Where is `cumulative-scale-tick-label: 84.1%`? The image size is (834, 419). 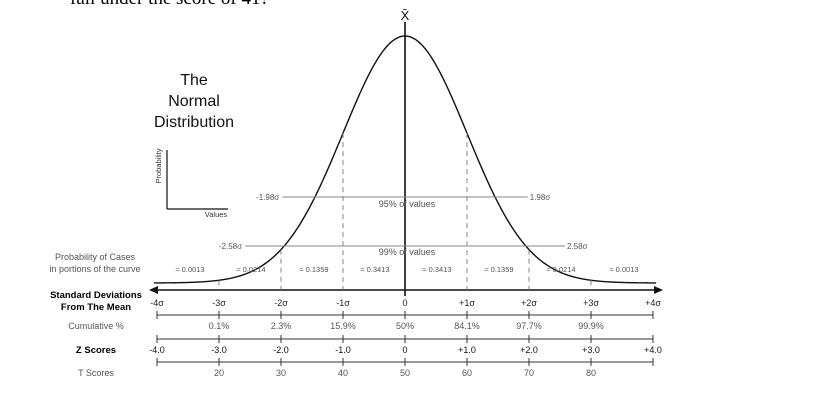 cumulative-scale-tick-label: 84.1% is located at coordinates (467, 326).